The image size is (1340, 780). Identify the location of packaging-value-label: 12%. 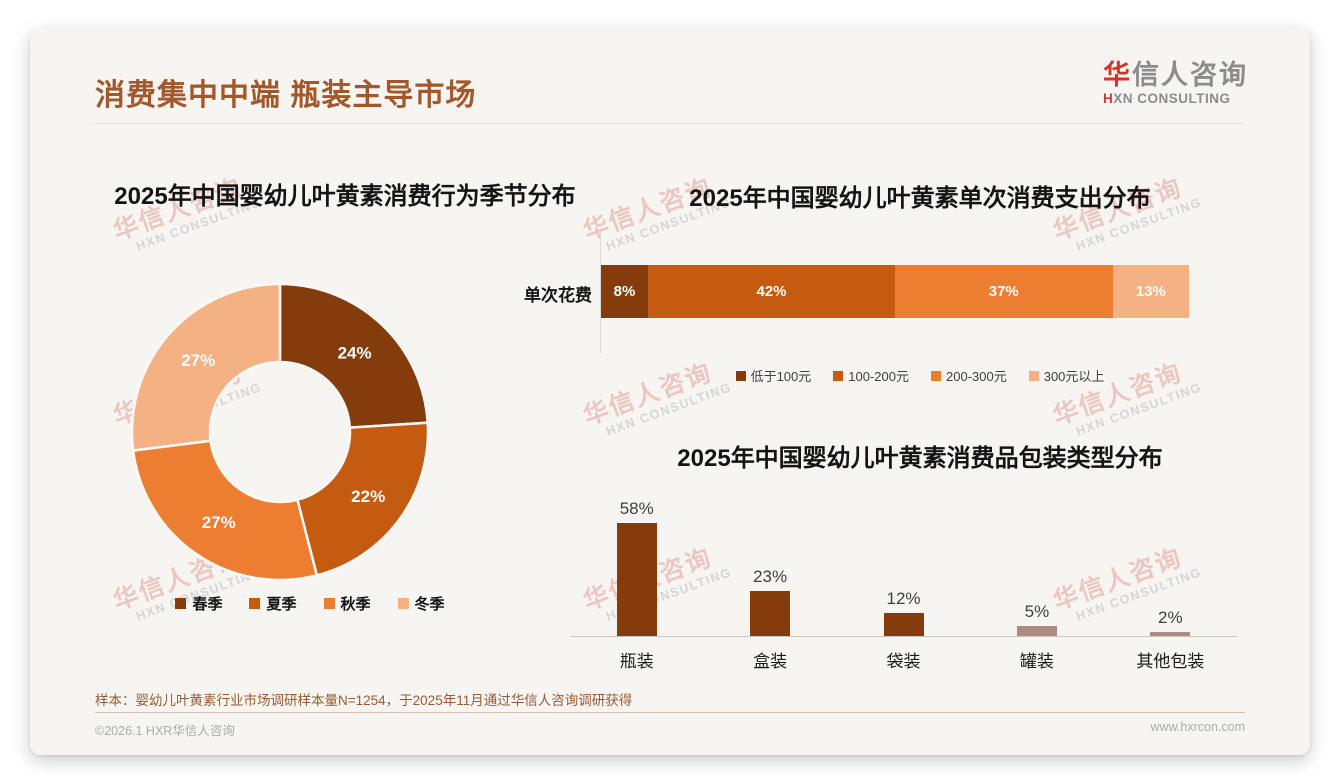
(903, 598).